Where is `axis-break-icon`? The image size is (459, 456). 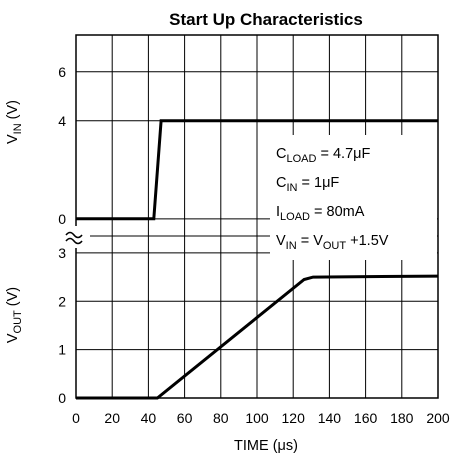
axis-break-icon is located at coordinates (76, 237).